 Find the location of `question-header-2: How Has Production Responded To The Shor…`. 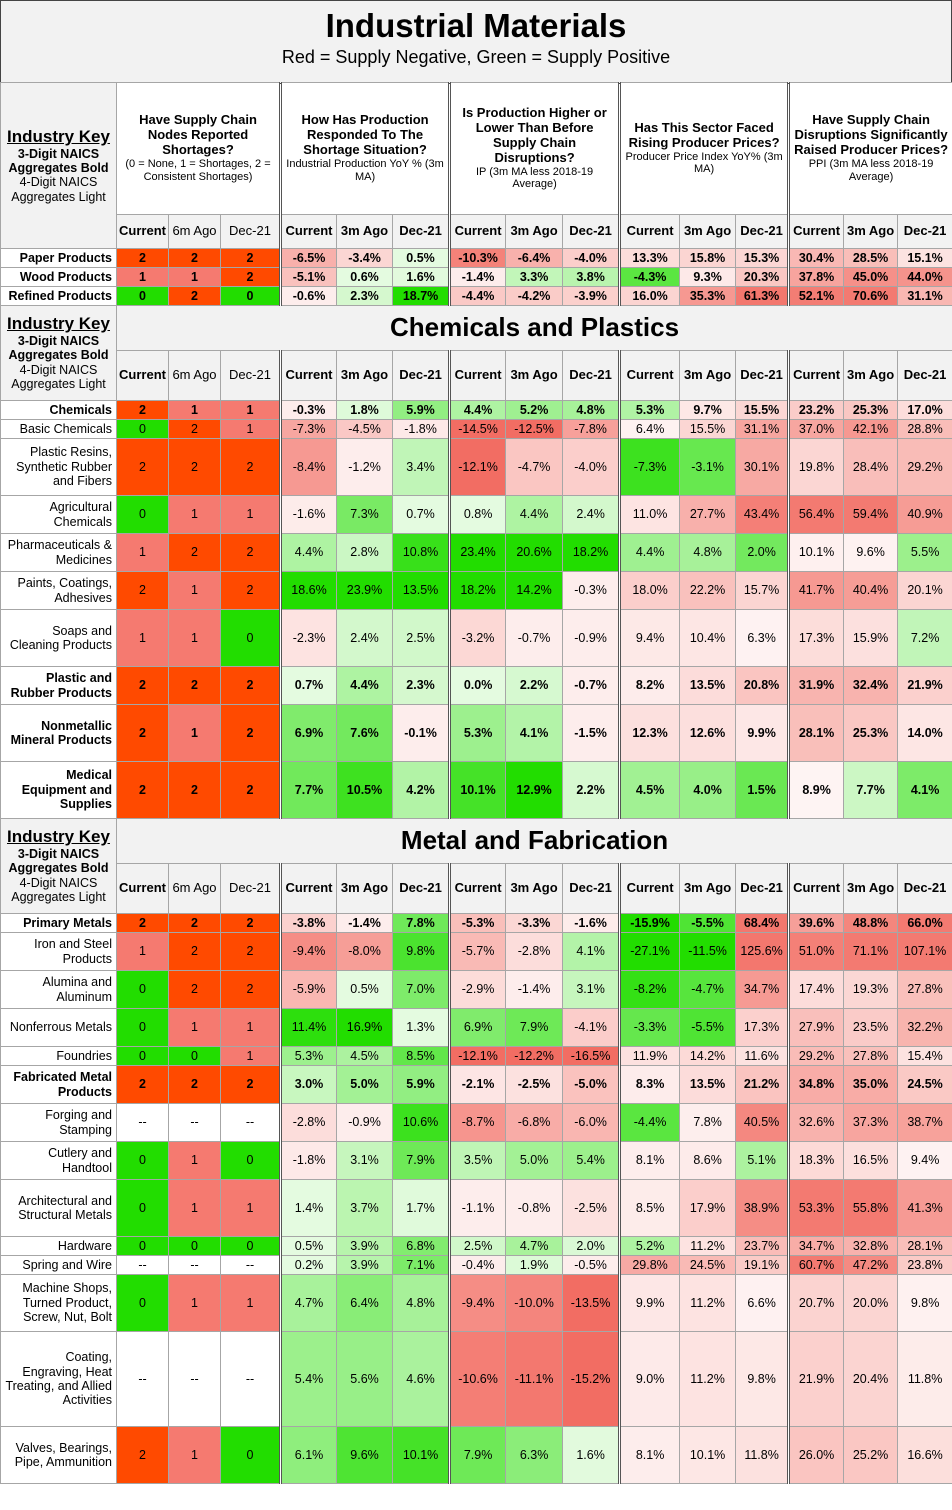

question-header-2: How Has Production Responded To The Shor… is located at coordinates (365, 148).